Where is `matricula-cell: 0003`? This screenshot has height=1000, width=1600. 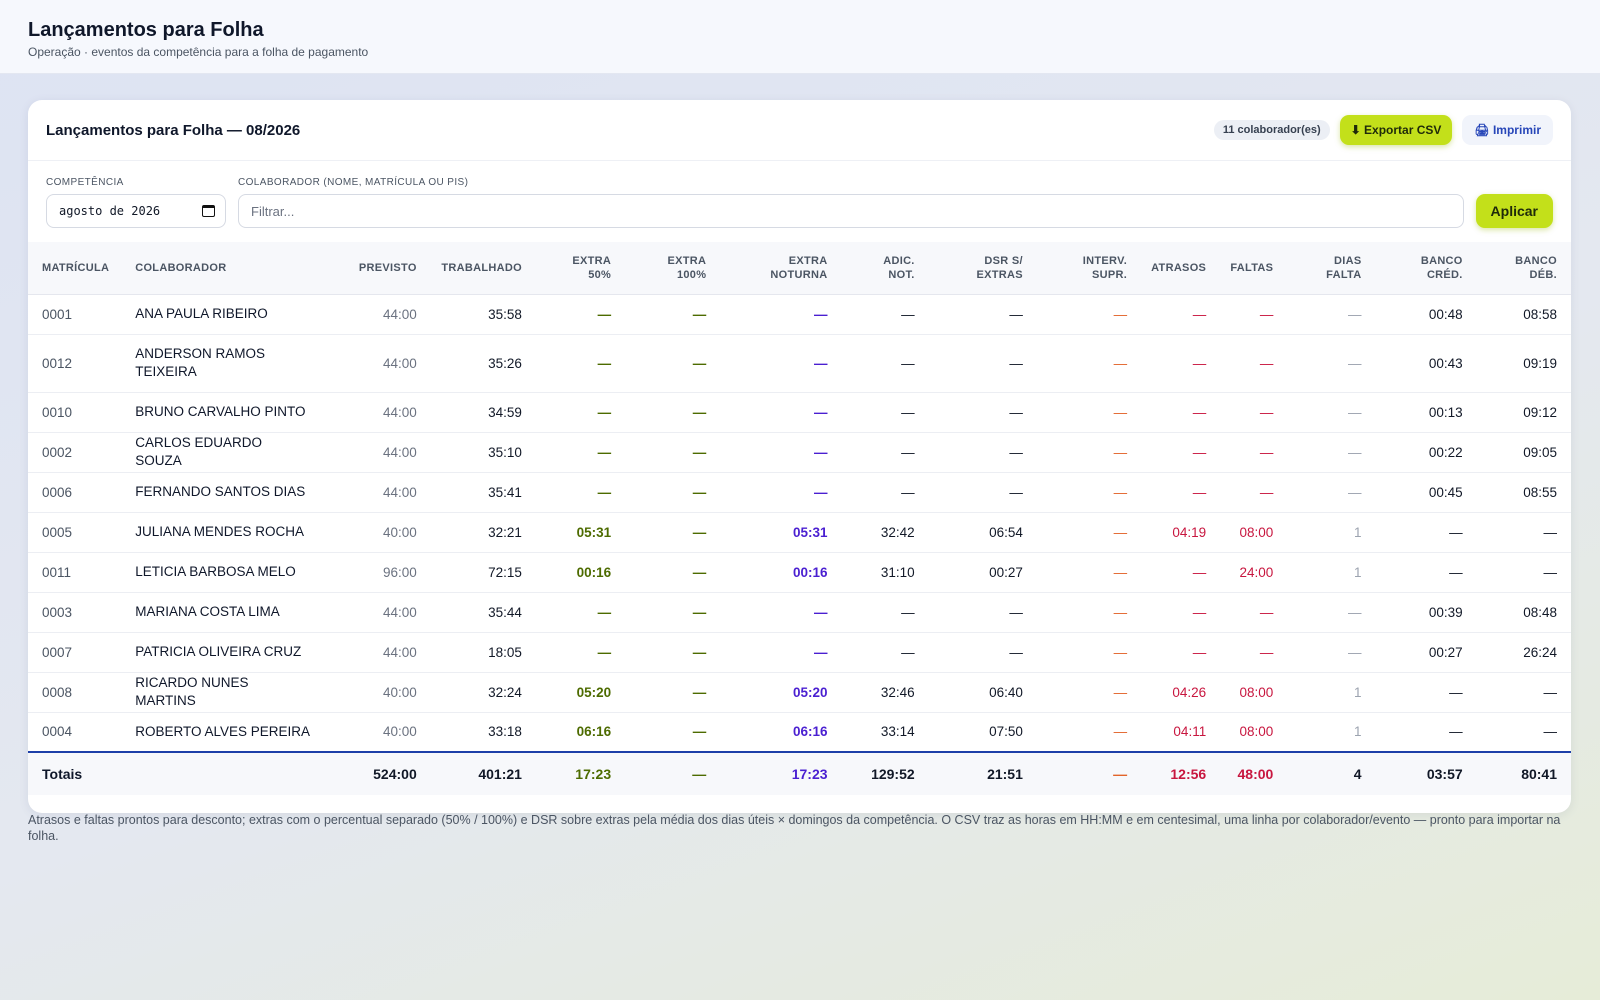
matricula-cell: 0003 is located at coordinates (82, 612).